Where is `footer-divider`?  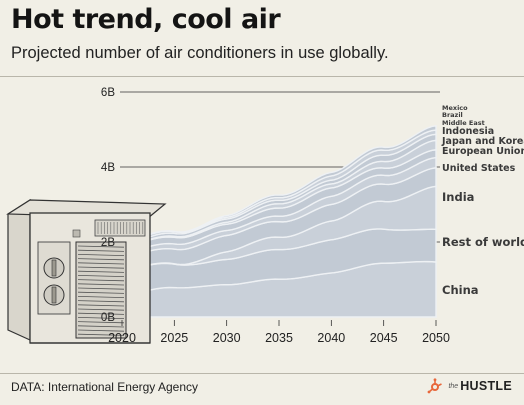 footer-divider is located at coordinates (262, 373).